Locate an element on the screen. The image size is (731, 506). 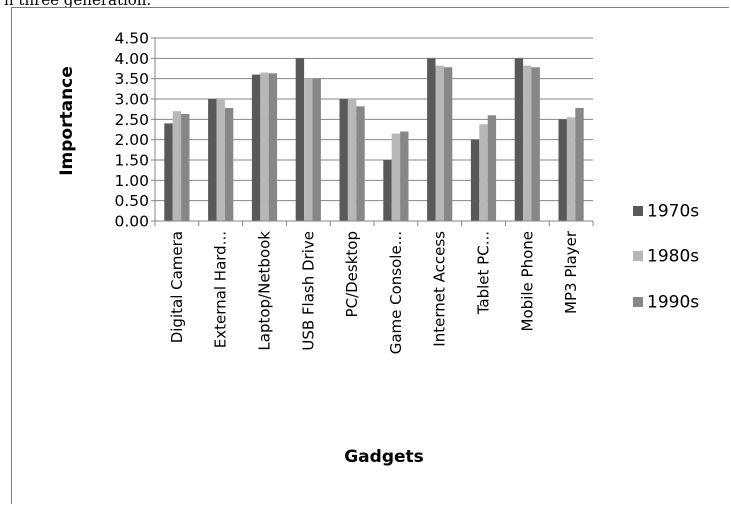
legend-label-1970s: 1970s is located at coordinates (673, 212).